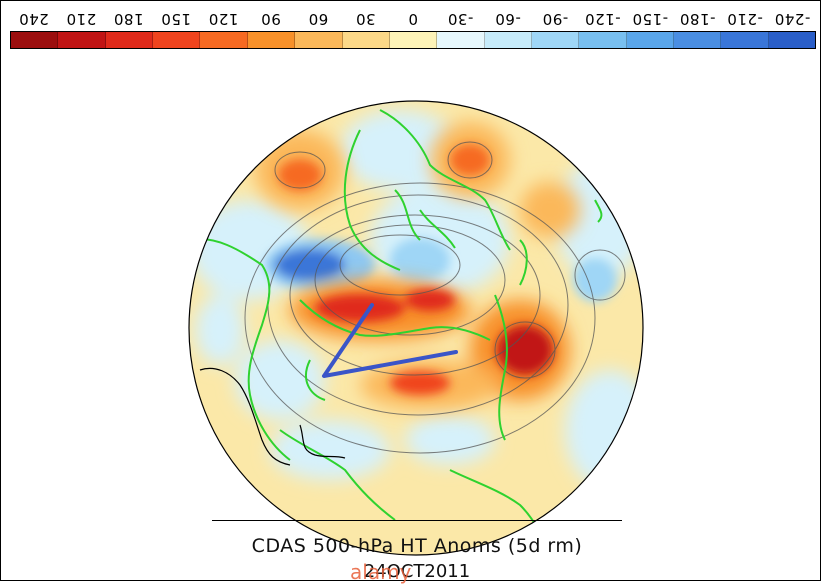 This screenshot has height=584, width=823. I want to click on colorbar, so click(413, 40).